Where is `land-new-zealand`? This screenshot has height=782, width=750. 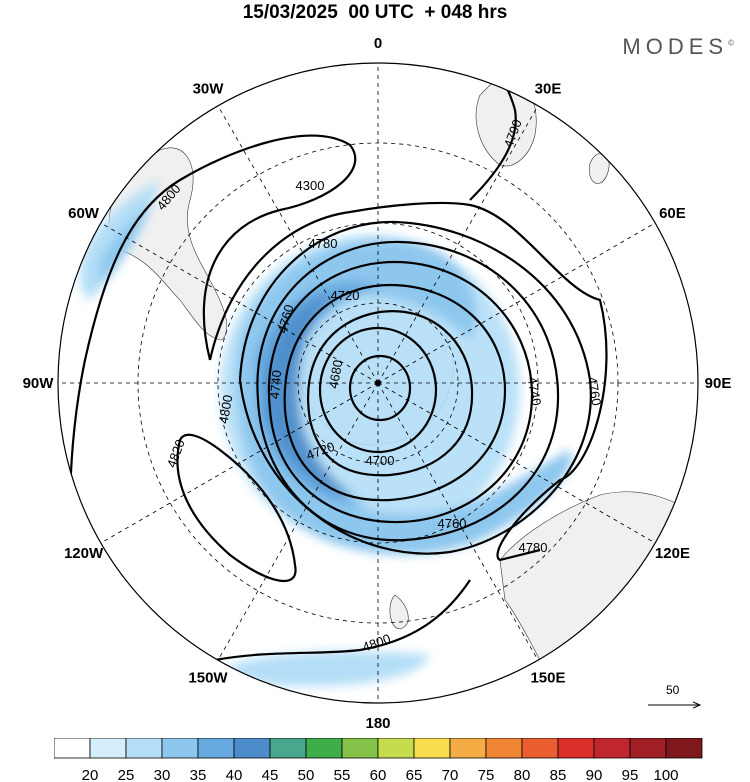
land-new-zealand is located at coordinates (399, 612).